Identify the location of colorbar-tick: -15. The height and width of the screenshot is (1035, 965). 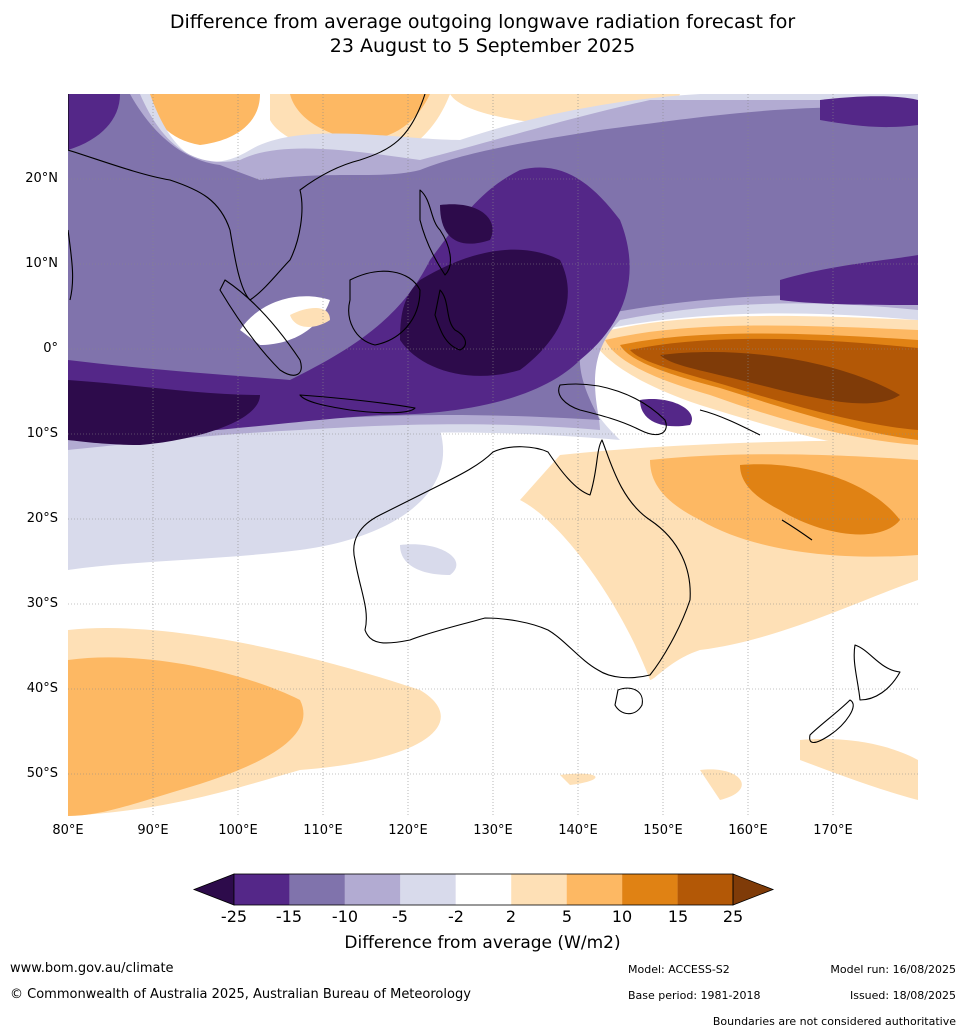
(289, 916).